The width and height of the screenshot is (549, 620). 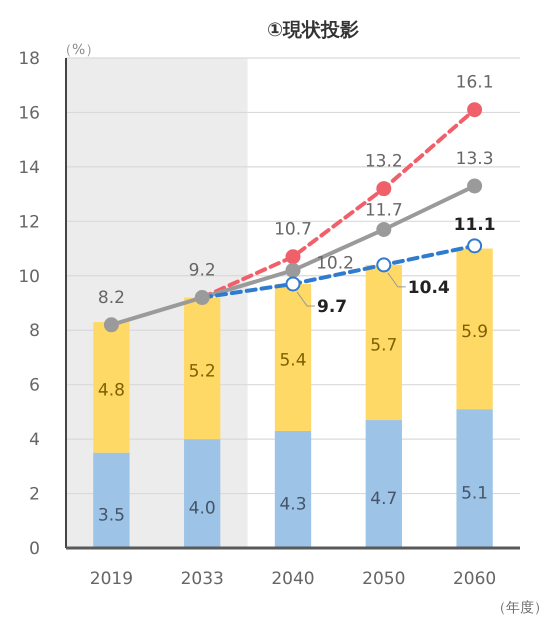 I want to click on data-label: 10.4, so click(x=429, y=288).